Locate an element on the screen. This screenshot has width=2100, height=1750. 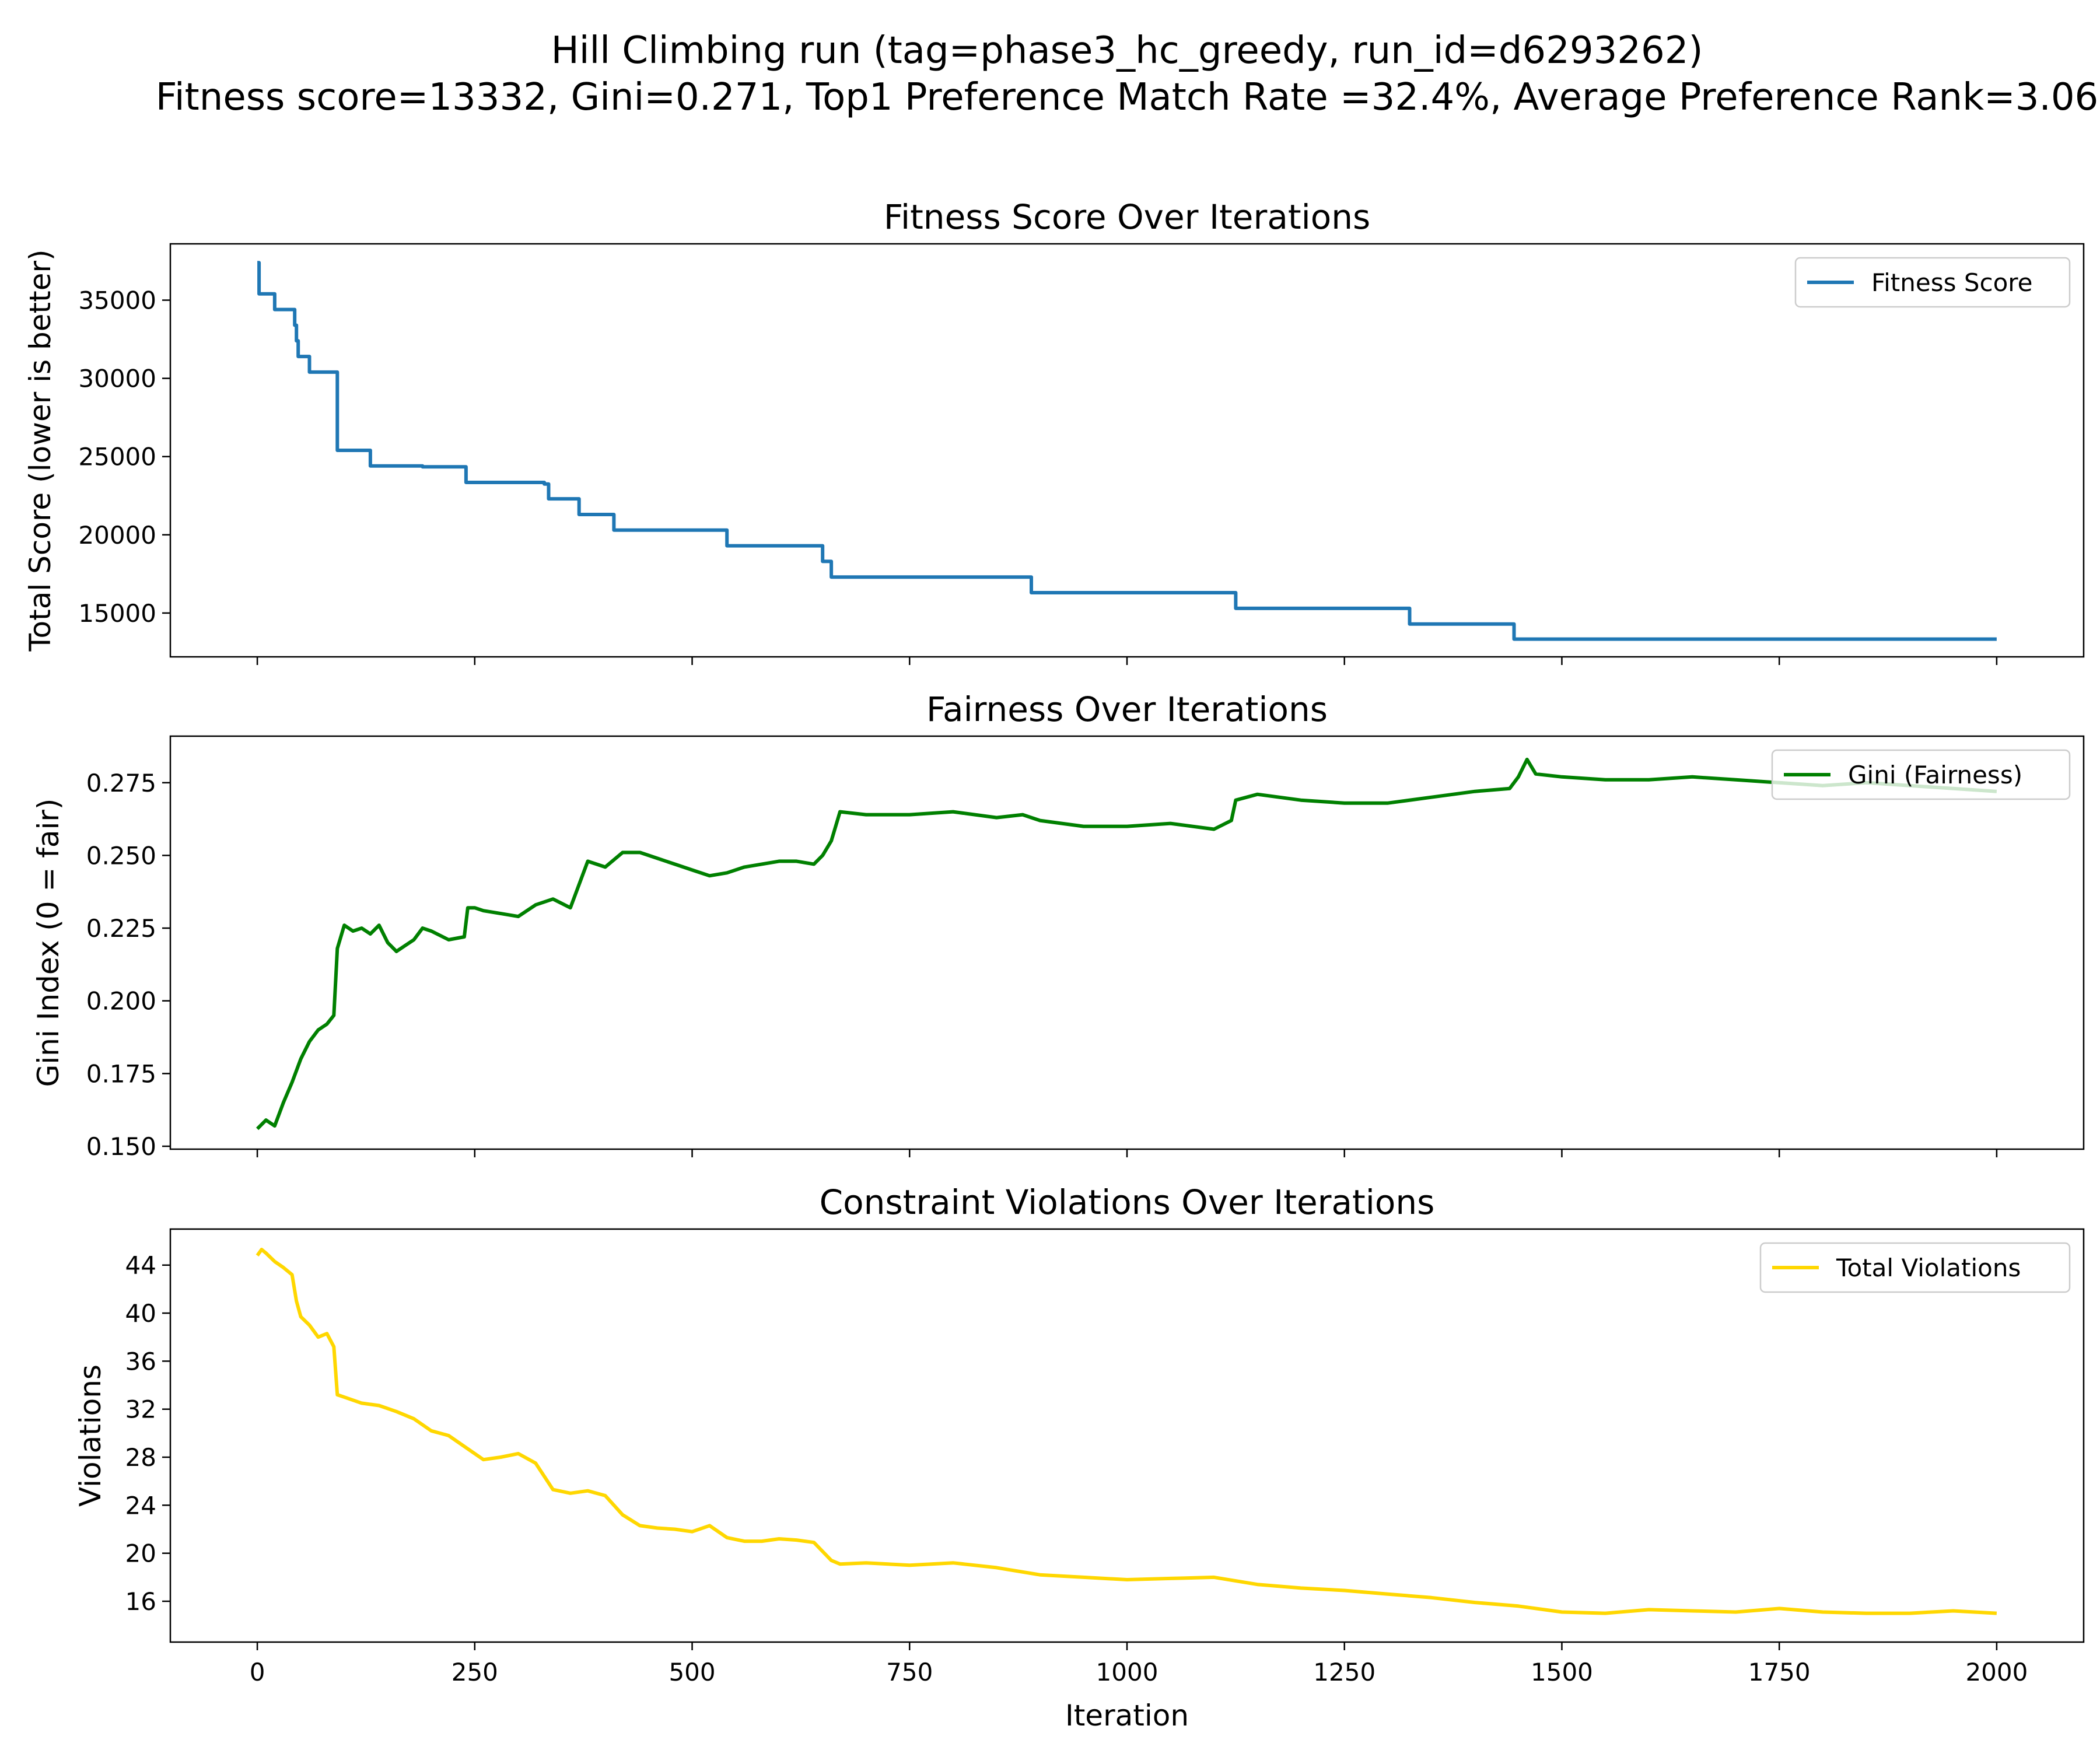
y-tick-label: 25000 is located at coordinates (117, 457).